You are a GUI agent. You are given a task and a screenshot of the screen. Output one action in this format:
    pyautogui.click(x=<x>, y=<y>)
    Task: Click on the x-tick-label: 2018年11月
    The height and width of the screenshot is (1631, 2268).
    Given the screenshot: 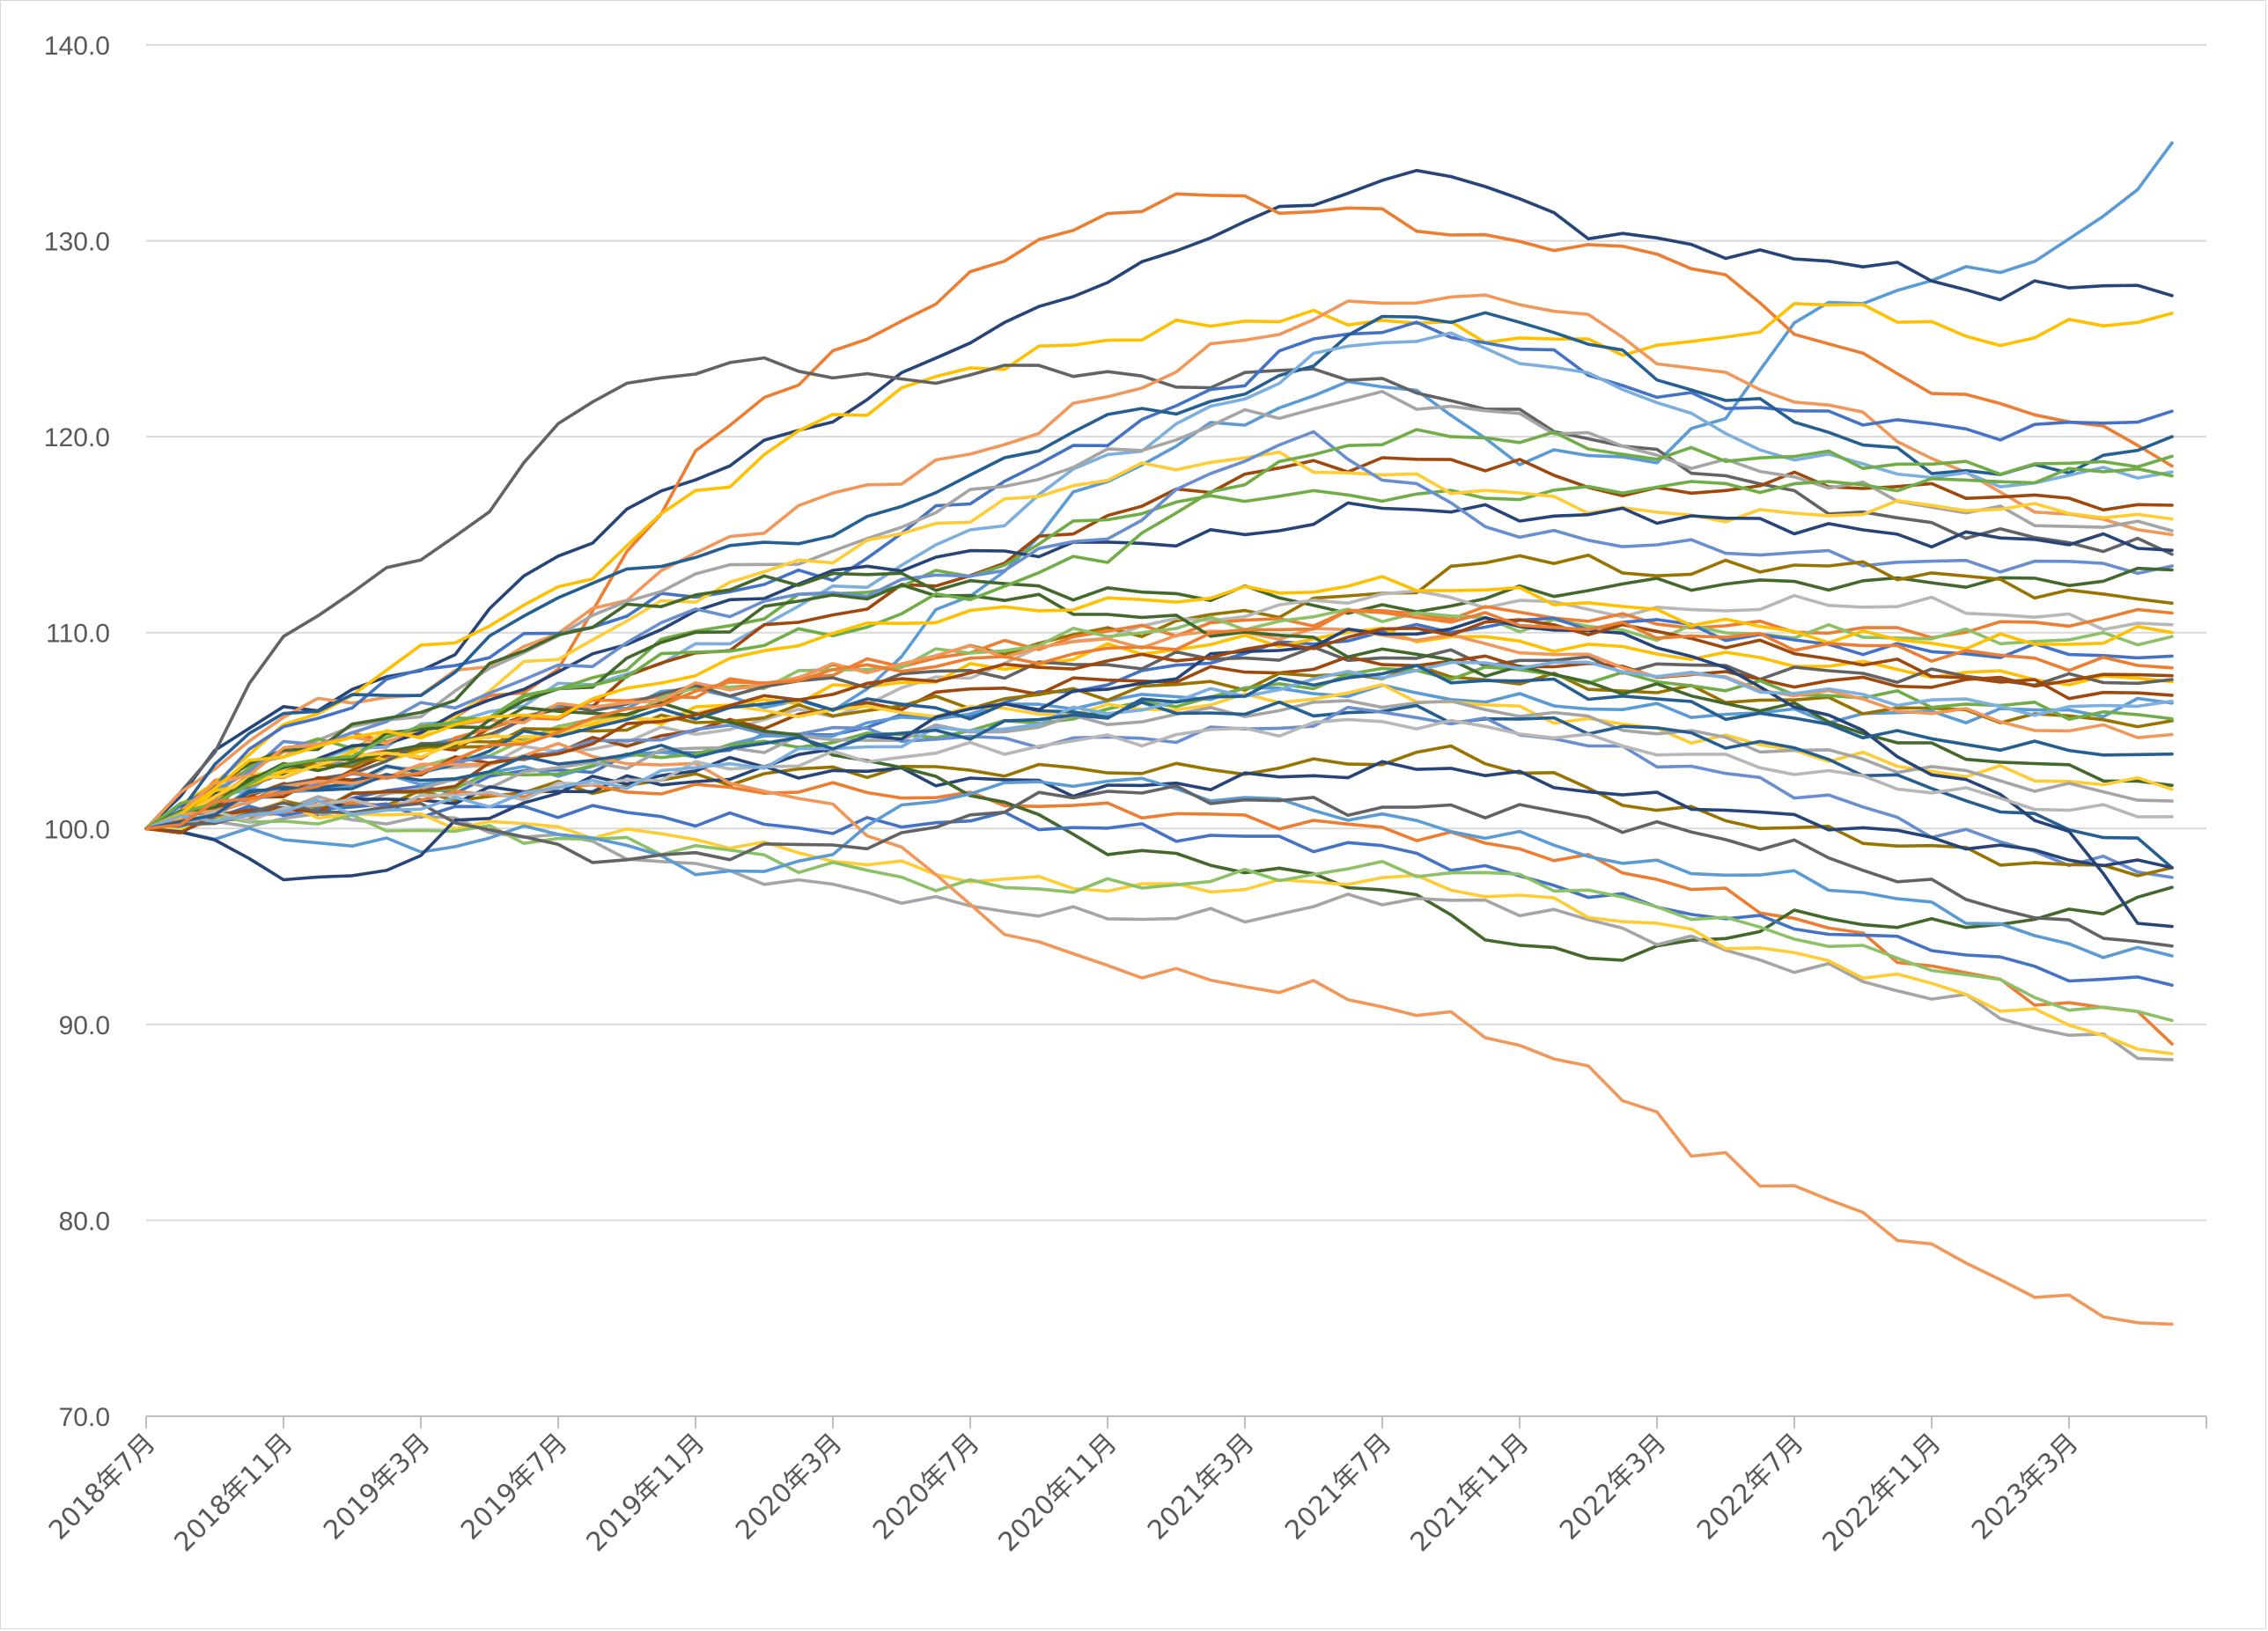 What is the action you would take?
    pyautogui.click(x=233, y=1493)
    